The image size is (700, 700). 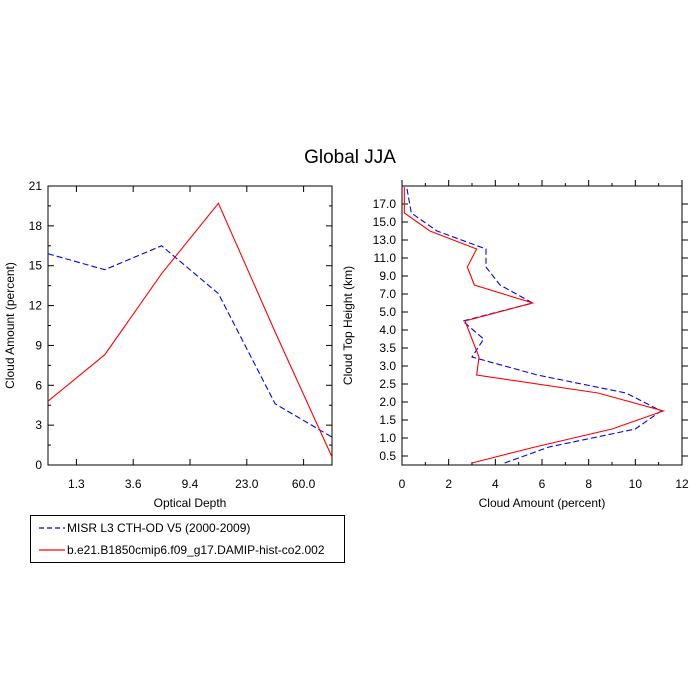 What do you see at coordinates (495, 484) in the screenshot?
I see `x-tick-label: 4` at bounding box center [495, 484].